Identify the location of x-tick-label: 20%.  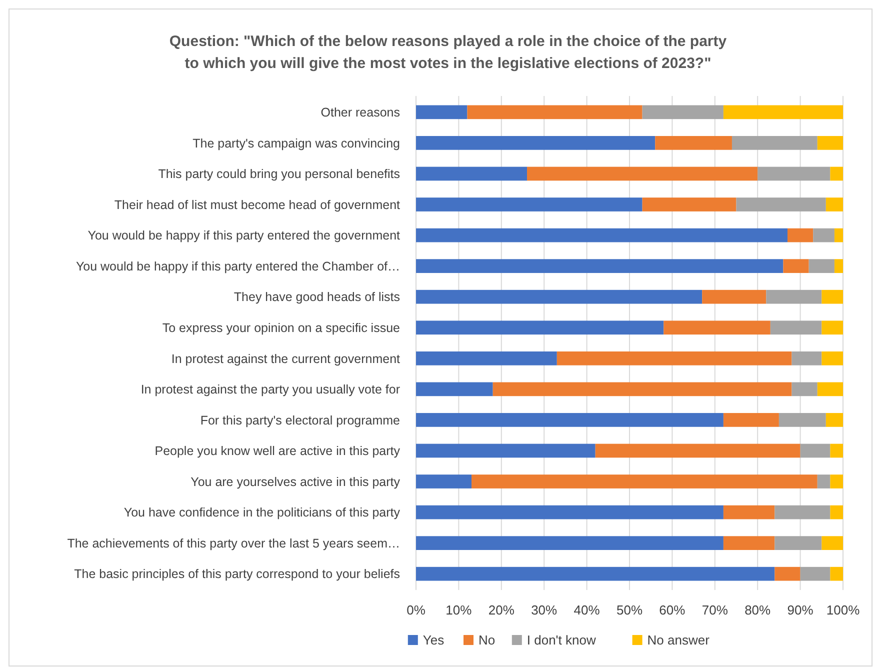
(501, 610).